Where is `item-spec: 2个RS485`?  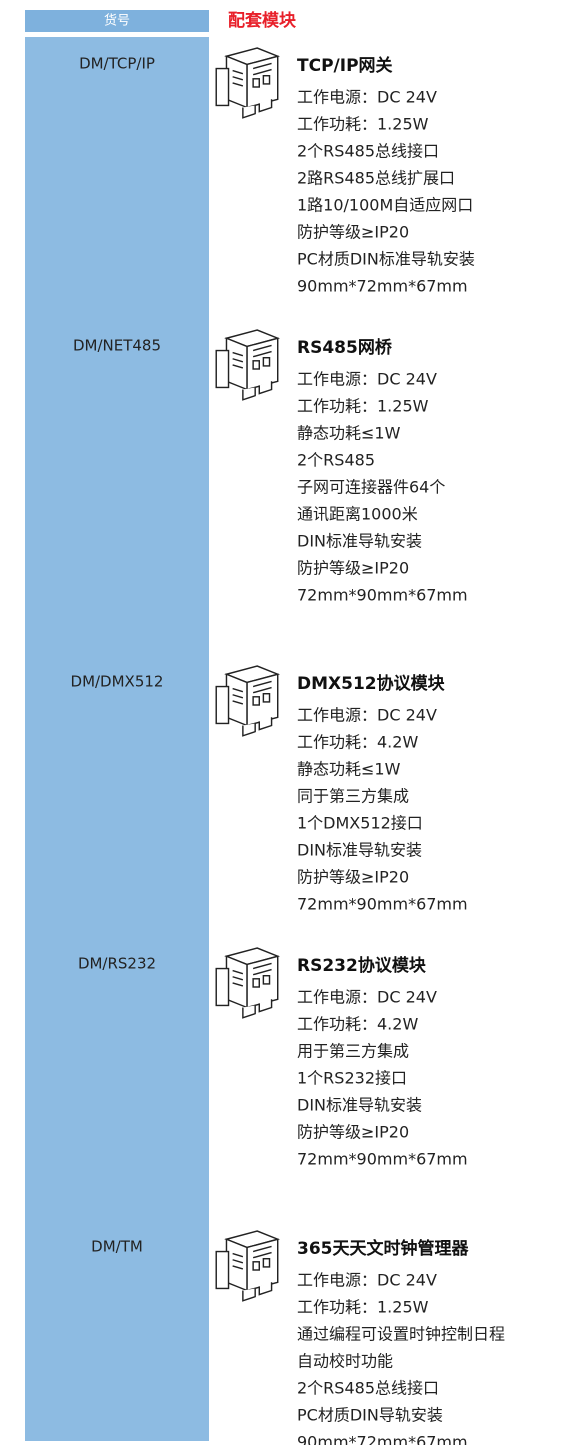
item-spec: 2个RS485 is located at coordinates (336, 460).